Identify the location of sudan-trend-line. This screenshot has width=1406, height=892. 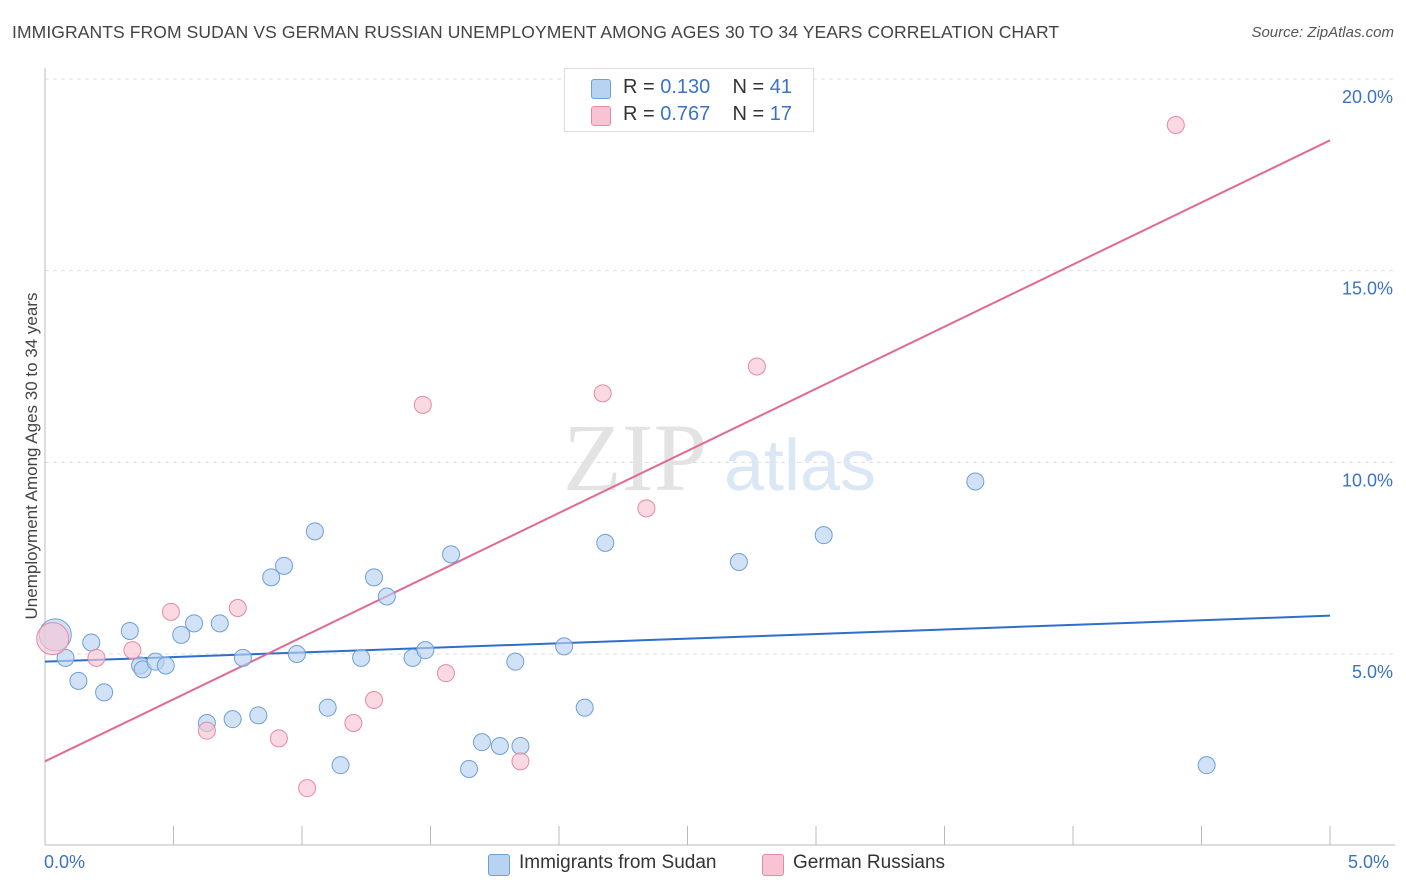
(687, 638).